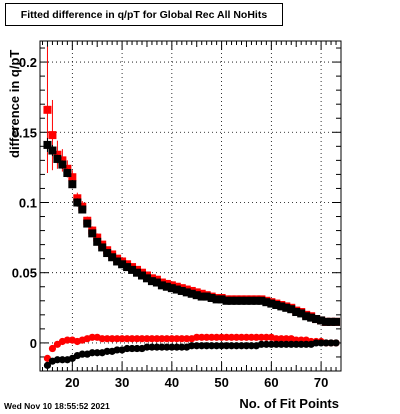 The image size is (400, 414). Describe the element at coordinates (14, 103) in the screenshot. I see `y-axis-title: difference in q/pT` at that location.